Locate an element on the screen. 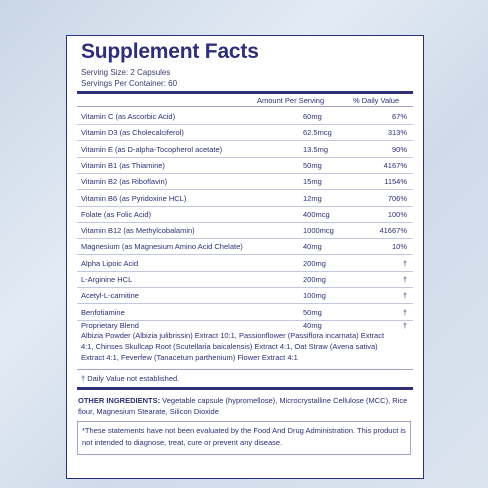  daily-value-footnote: † Daily Value not established. is located at coordinates (130, 378).